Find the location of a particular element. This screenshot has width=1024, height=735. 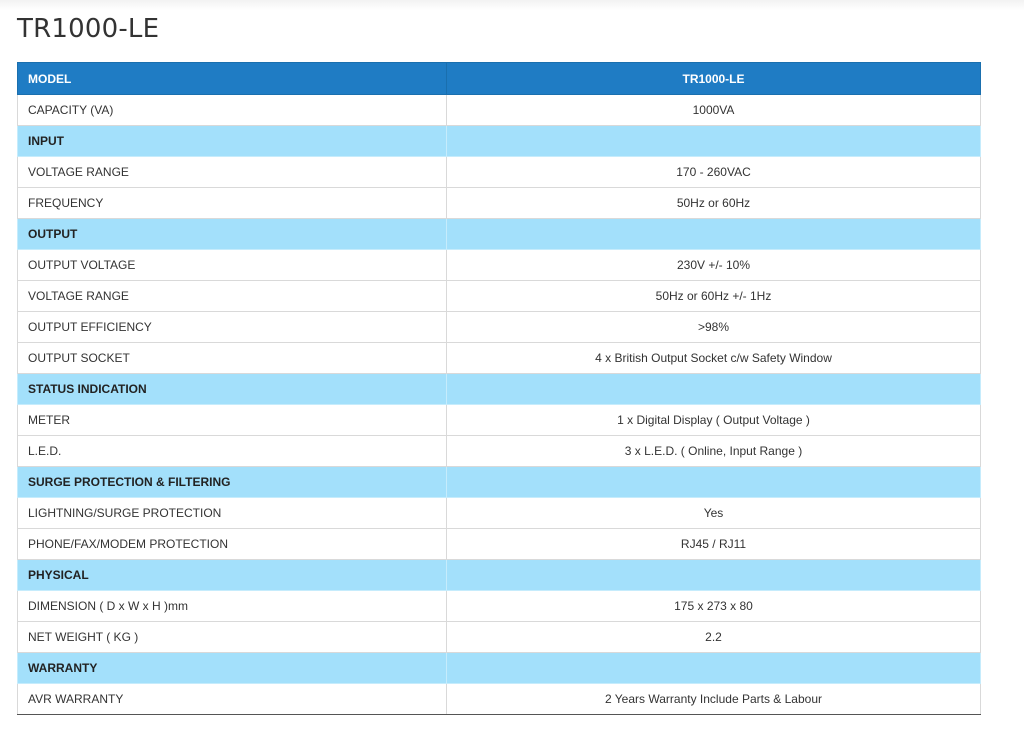

table-header-row: MODEL TR1000-LE is located at coordinates (499, 78).